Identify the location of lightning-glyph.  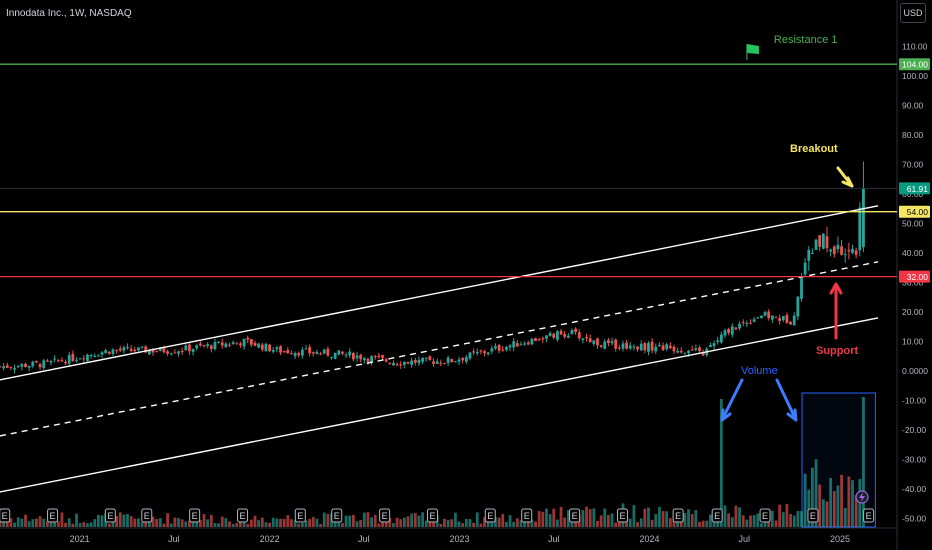
(862, 497).